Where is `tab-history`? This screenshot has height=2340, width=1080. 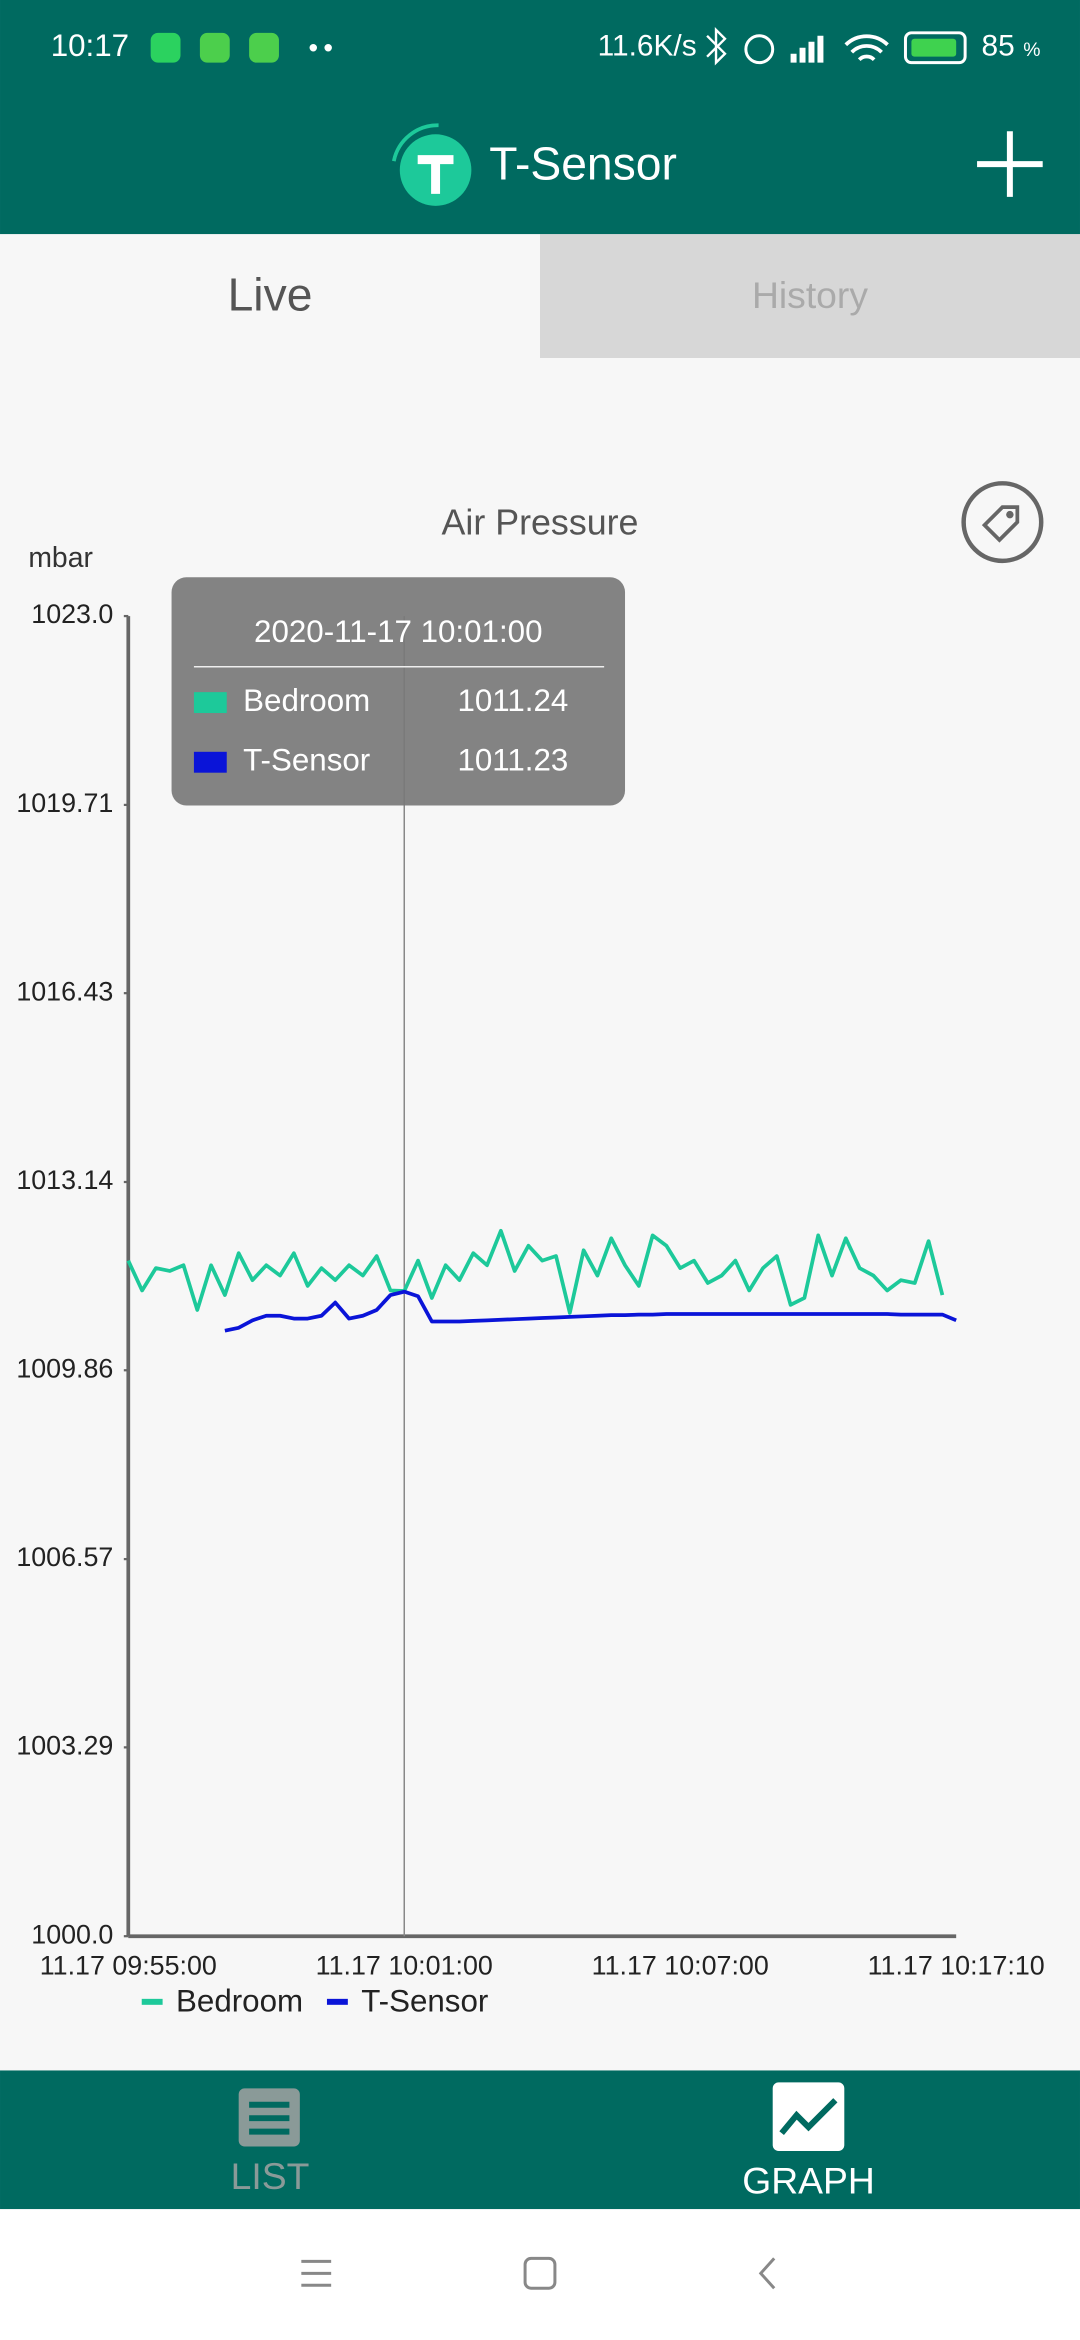
tab-history is located at coordinates (810, 296).